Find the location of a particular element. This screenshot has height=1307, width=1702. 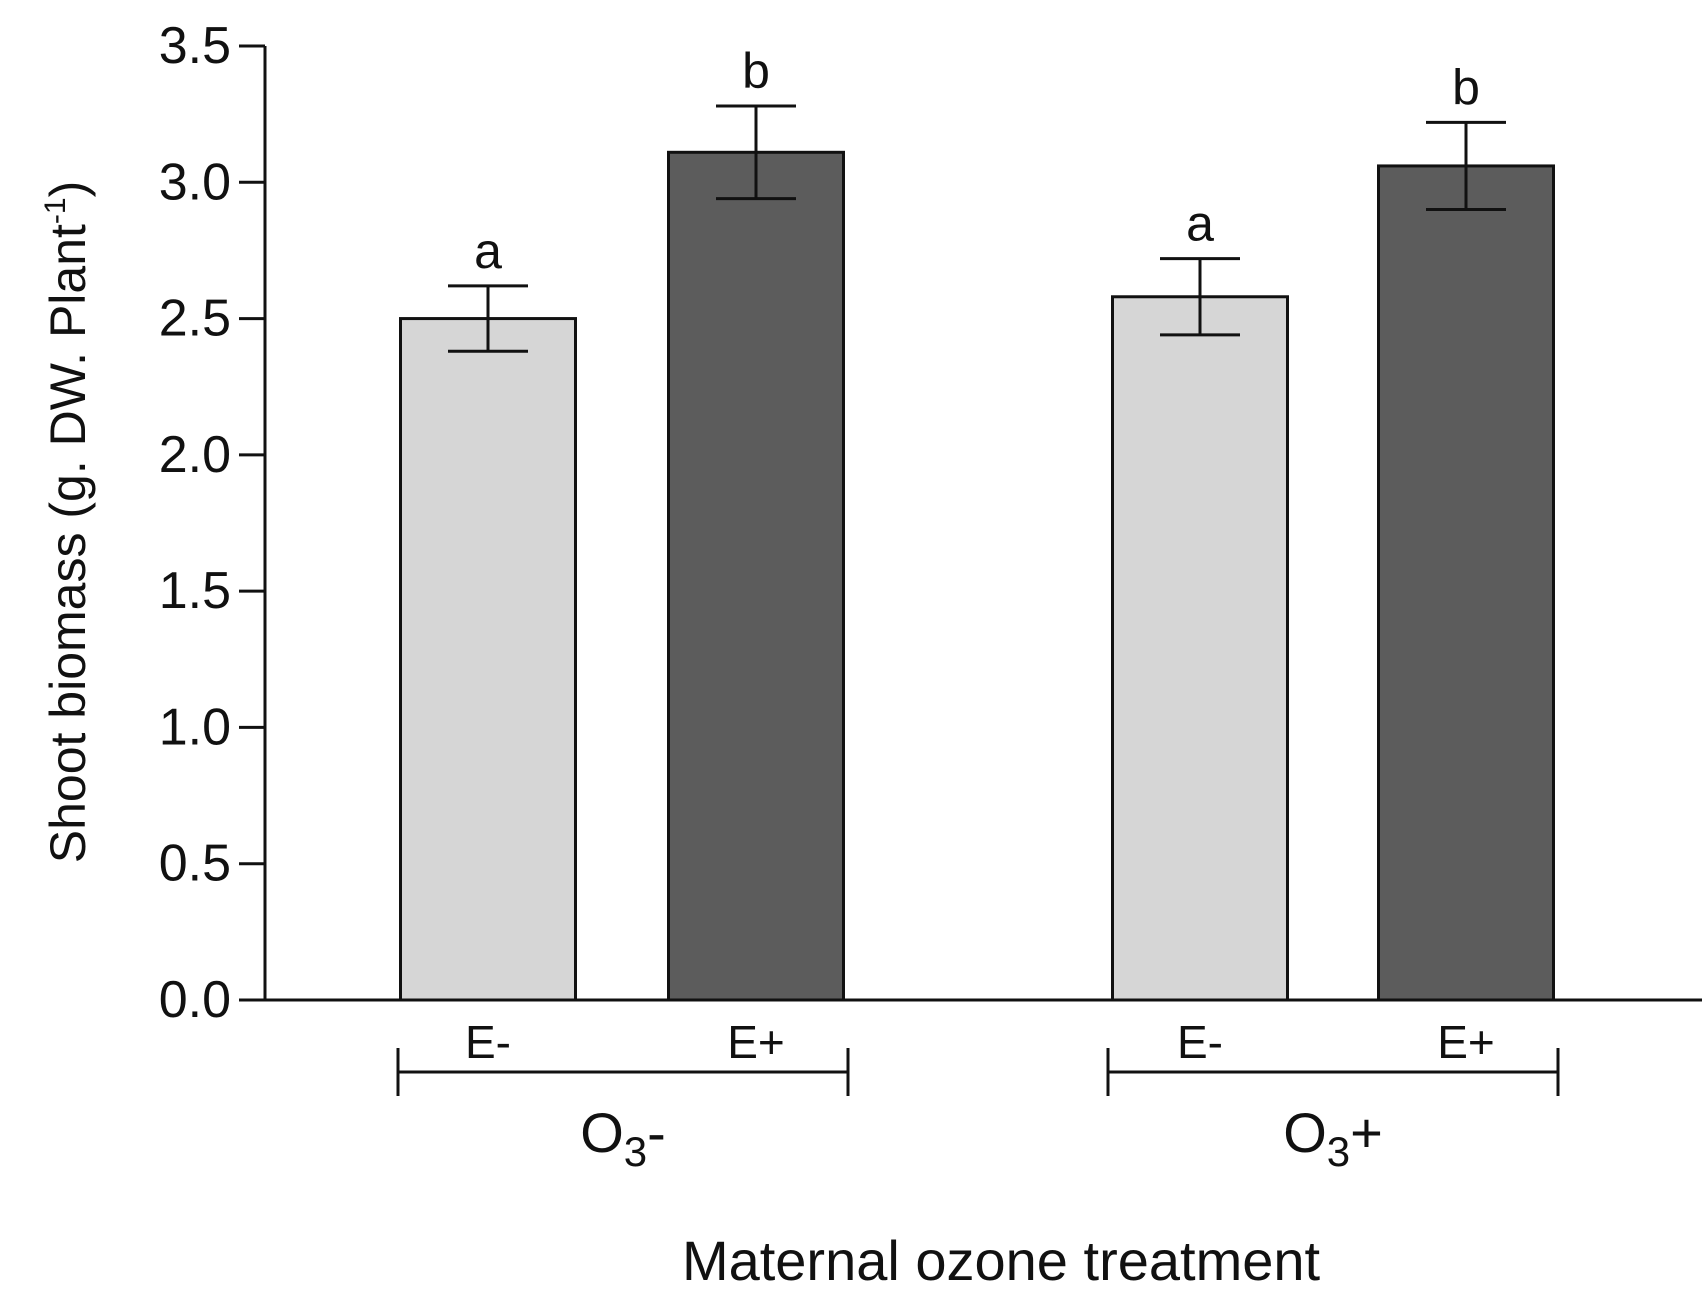

y-tick-label: 0.5 is located at coordinates (195, 864).